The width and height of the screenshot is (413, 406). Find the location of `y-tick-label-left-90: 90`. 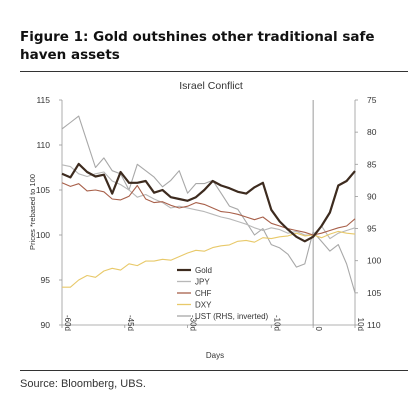

y-tick-label-left-90: 90 is located at coordinates (46, 325).